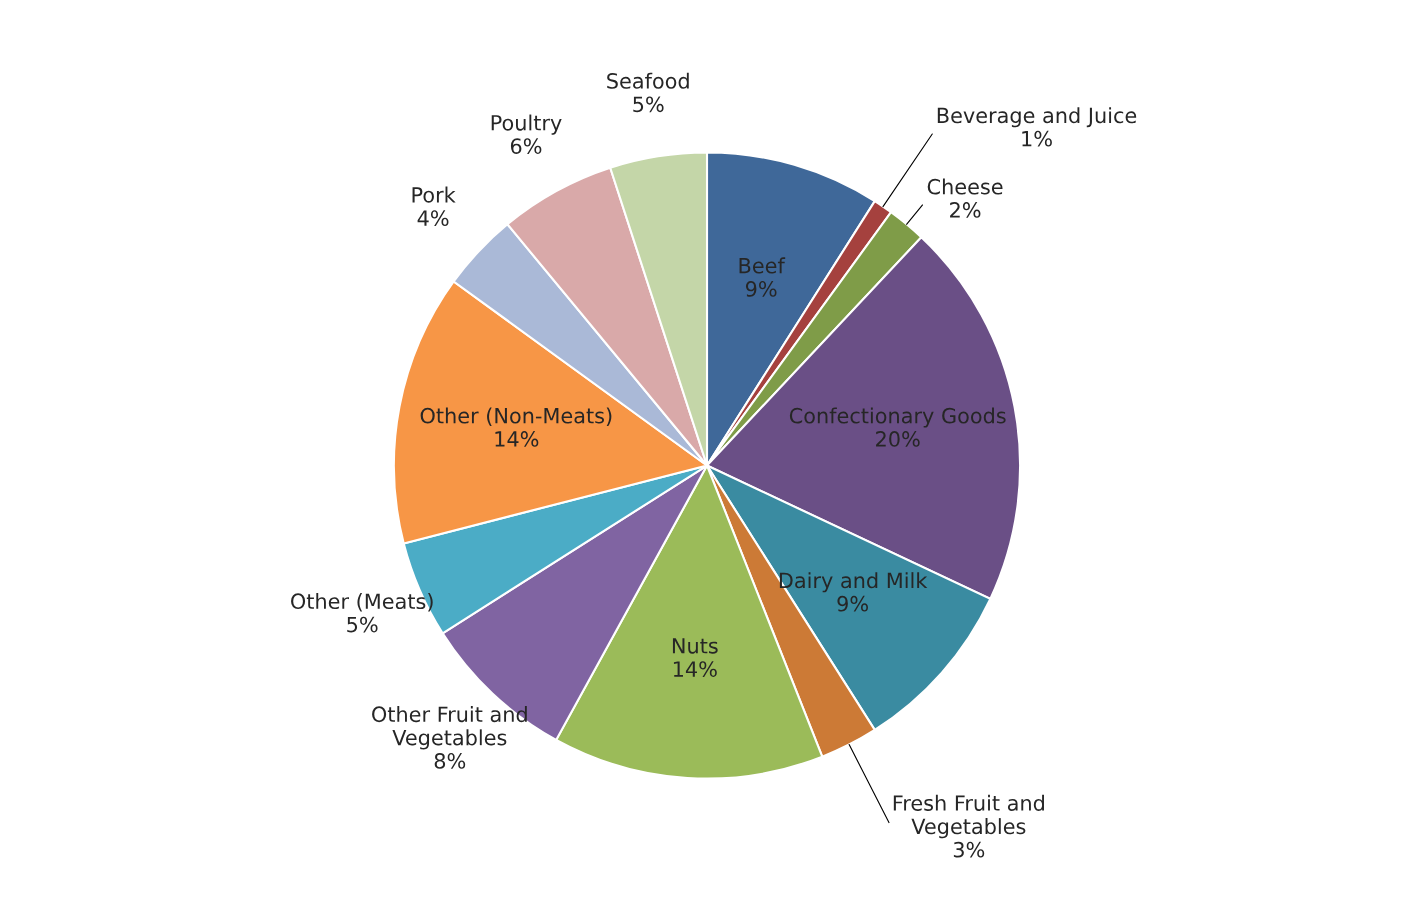 Image resolution: width=1414 pixels, height=906 pixels. Describe the element at coordinates (434, 194) in the screenshot. I see `slice-label: Pork` at that location.